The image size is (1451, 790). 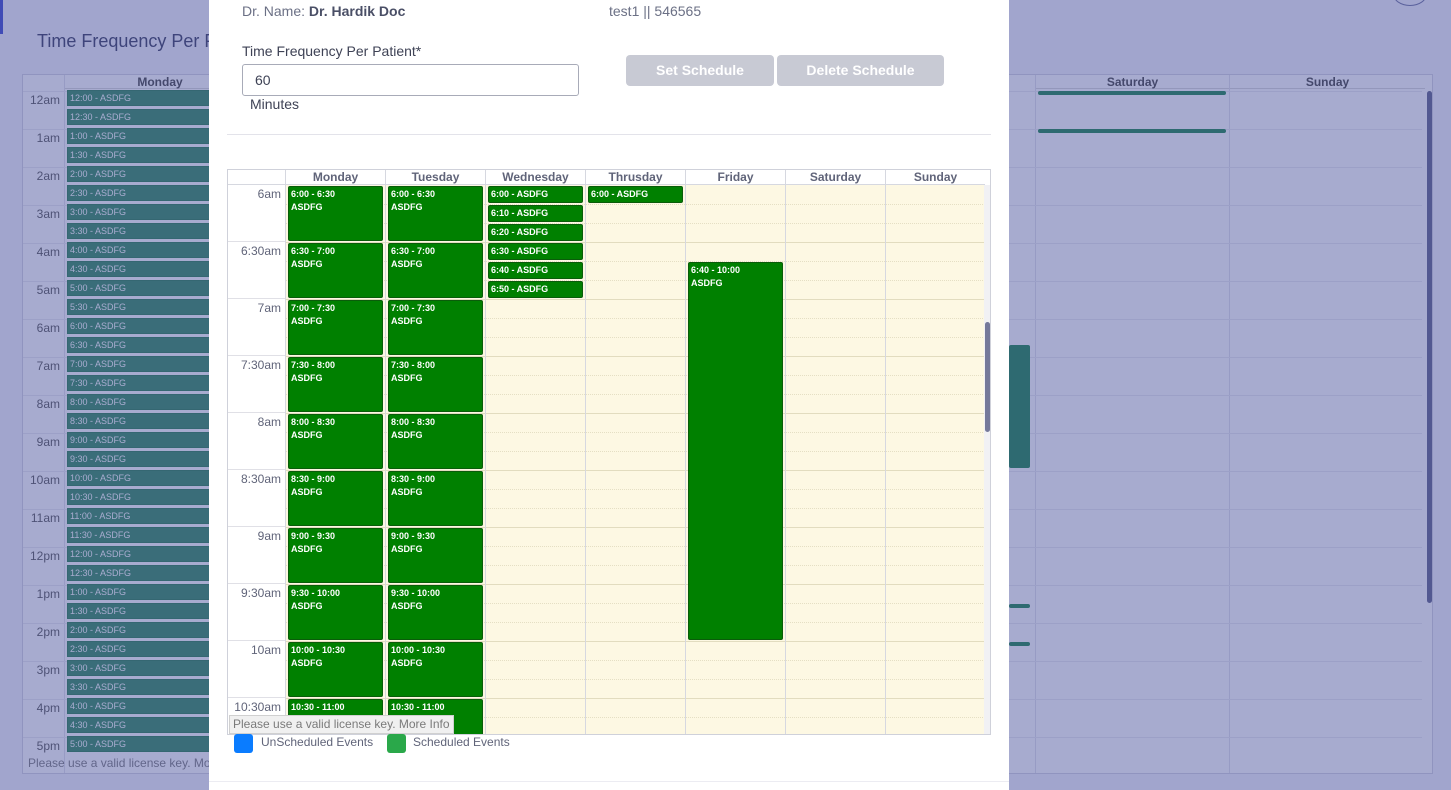 What do you see at coordinates (313, 194) in the screenshot?
I see `event-time: 6:00 - 6:30` at bounding box center [313, 194].